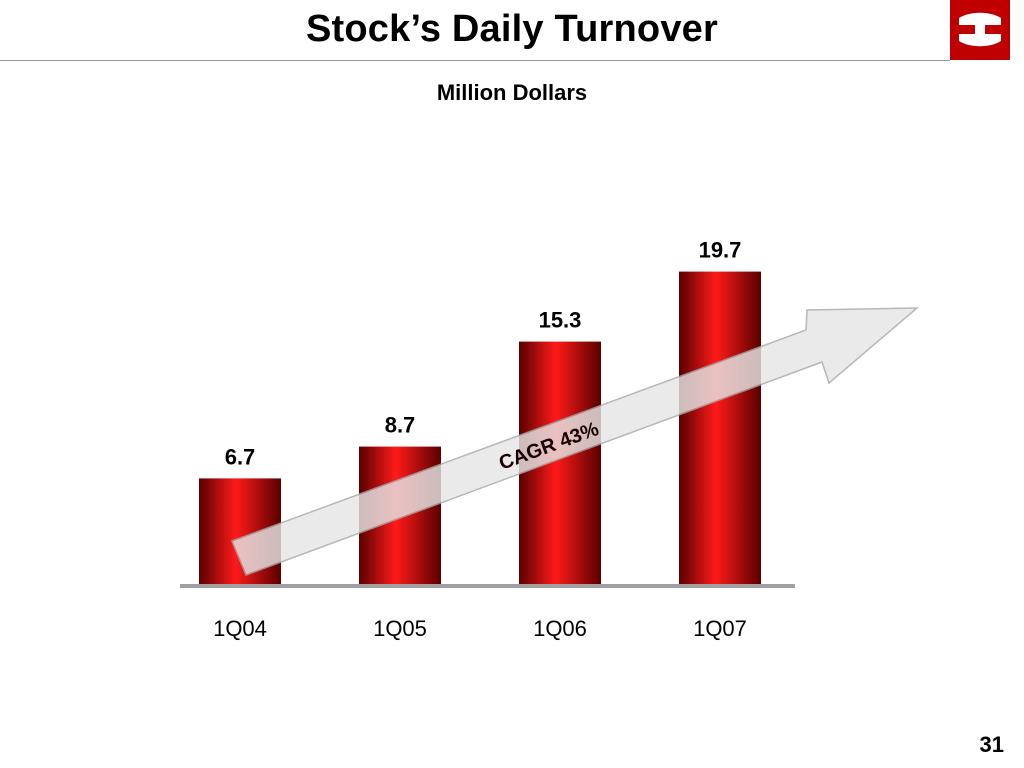 This screenshot has width=1024, height=768. I want to click on chart-subtitle: Million Dollars, so click(512, 92).